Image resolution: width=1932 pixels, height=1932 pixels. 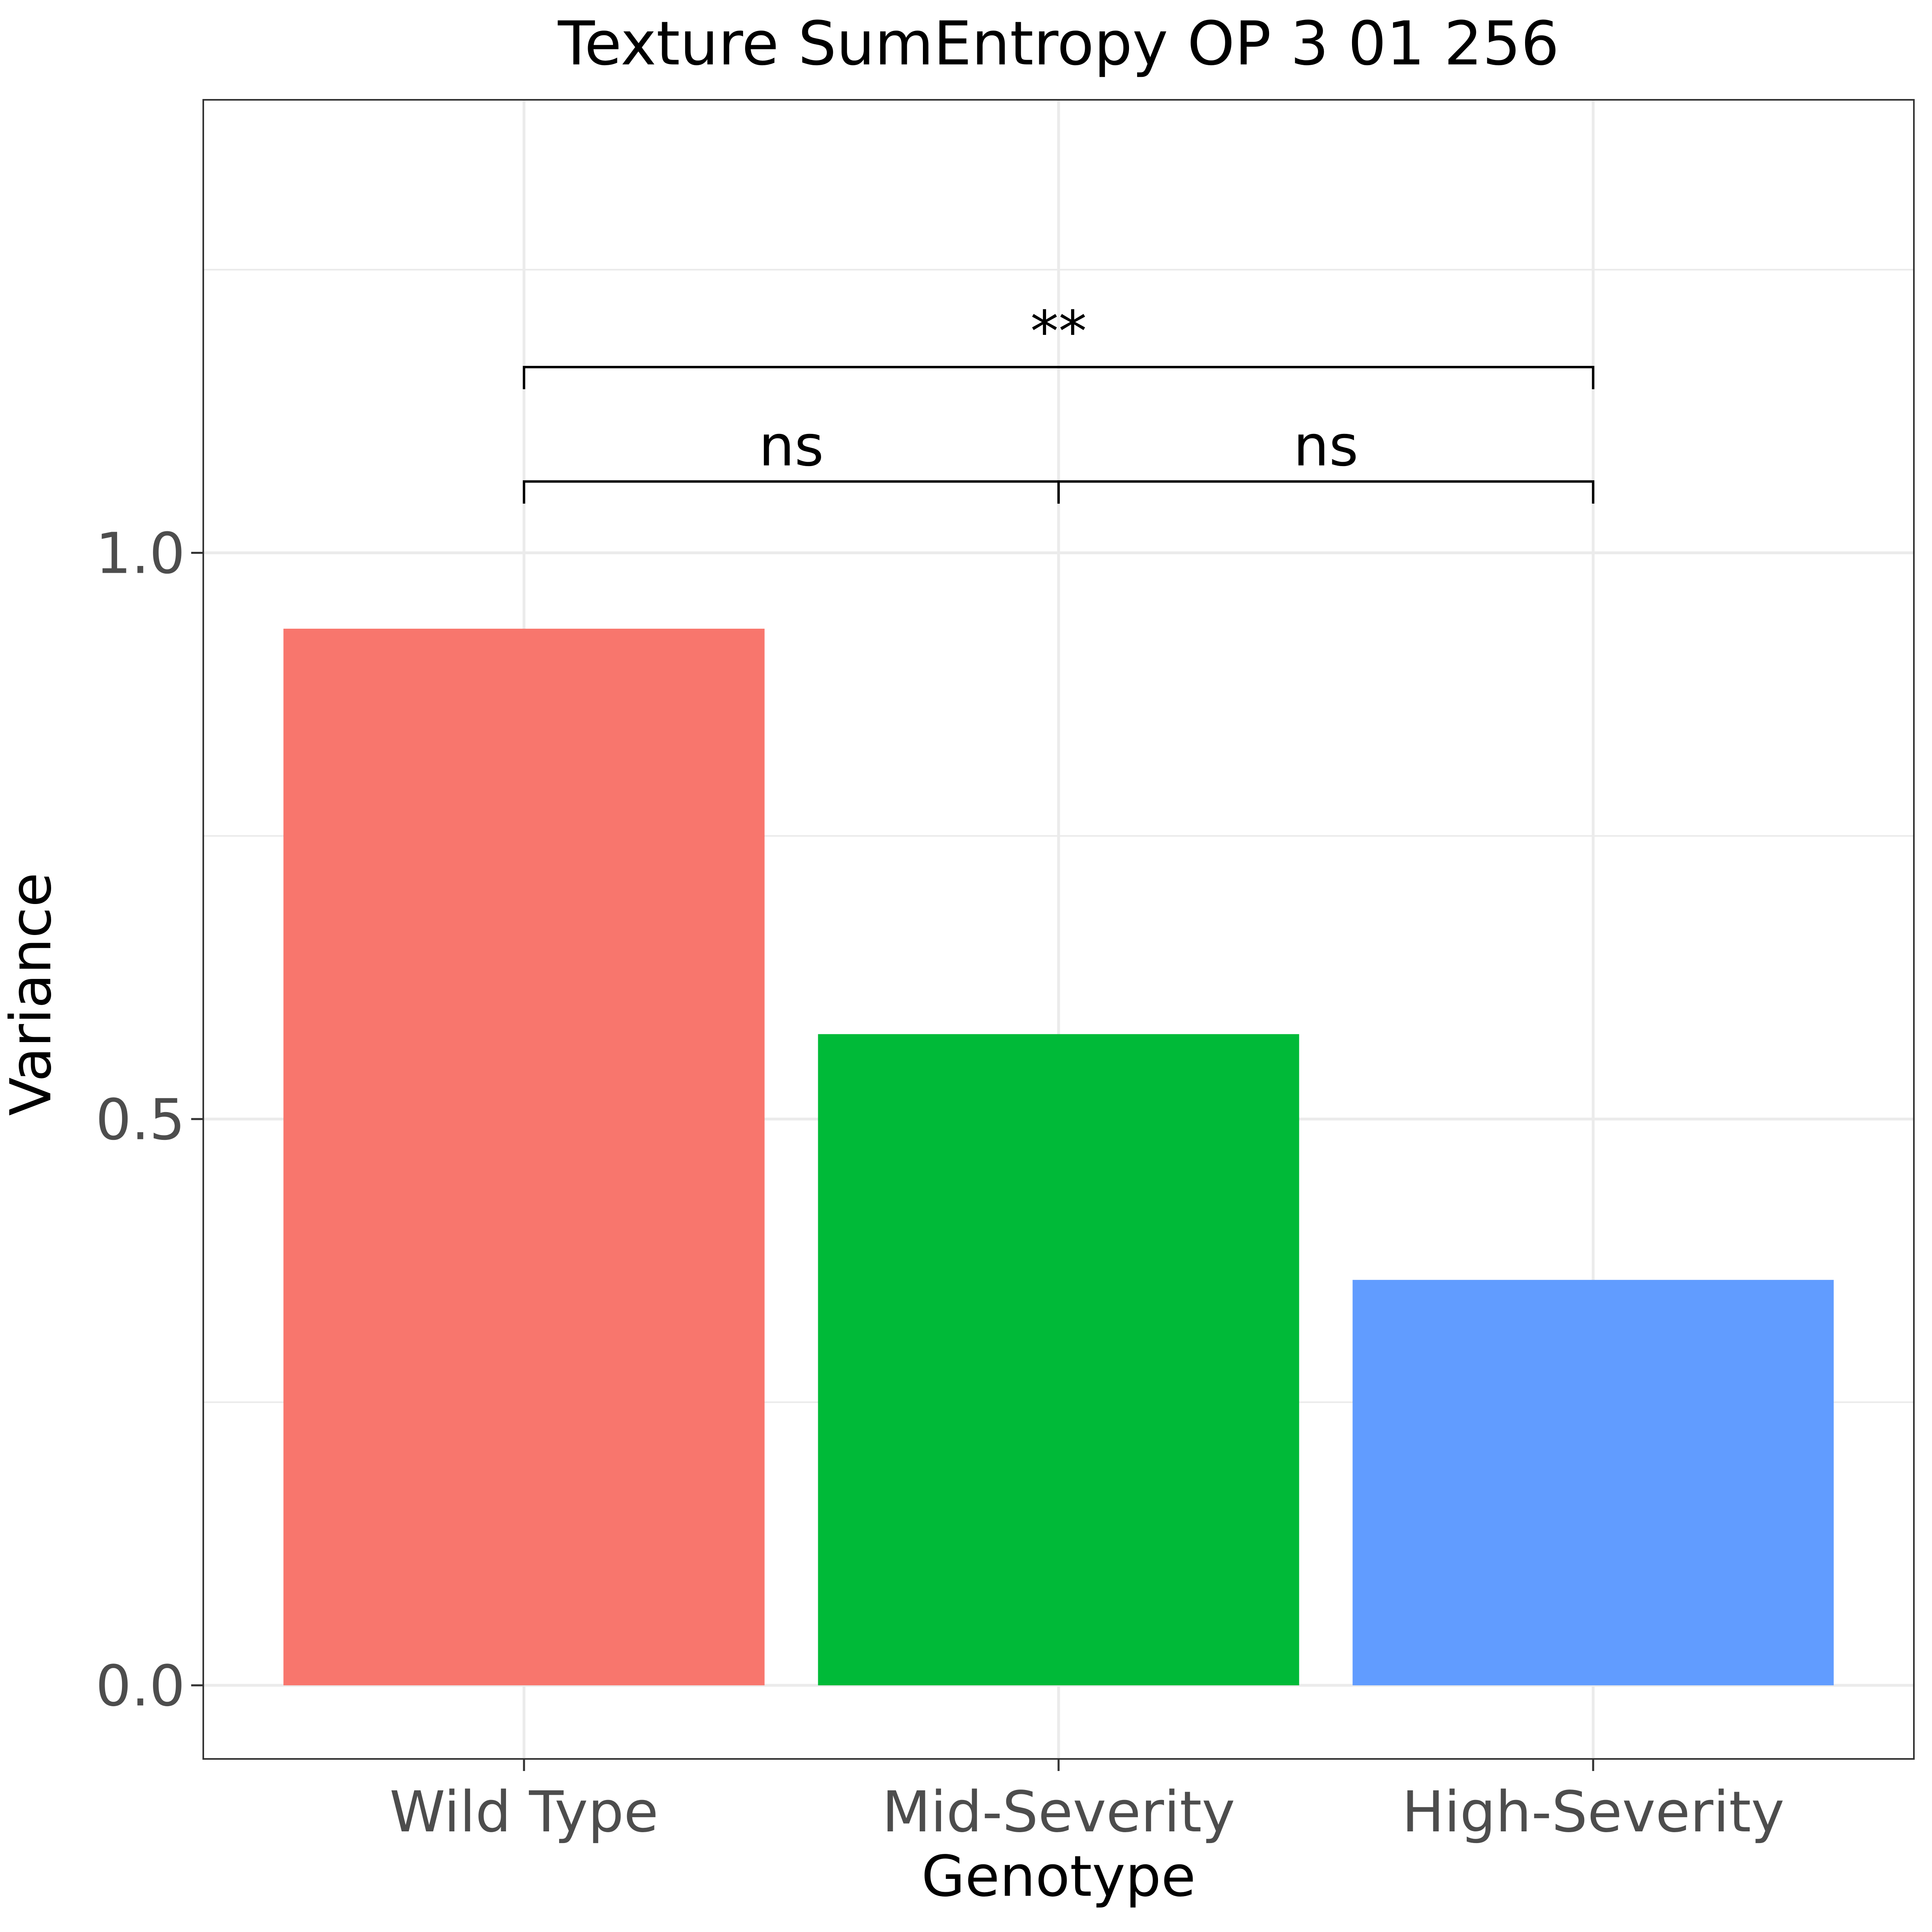 I want to click on significance-brackets: ns ns **, so click(x=1058, y=401).